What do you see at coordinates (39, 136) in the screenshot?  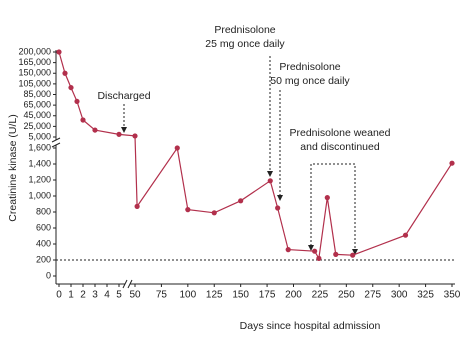 I see `y-tick-label: 5,000` at bounding box center [39, 136].